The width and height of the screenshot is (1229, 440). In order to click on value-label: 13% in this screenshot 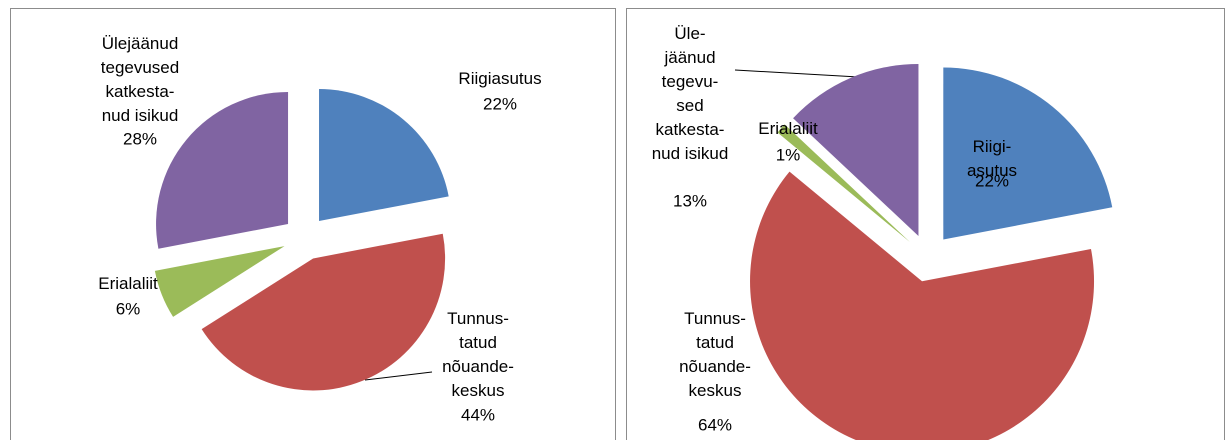, I will do `click(690, 200)`.